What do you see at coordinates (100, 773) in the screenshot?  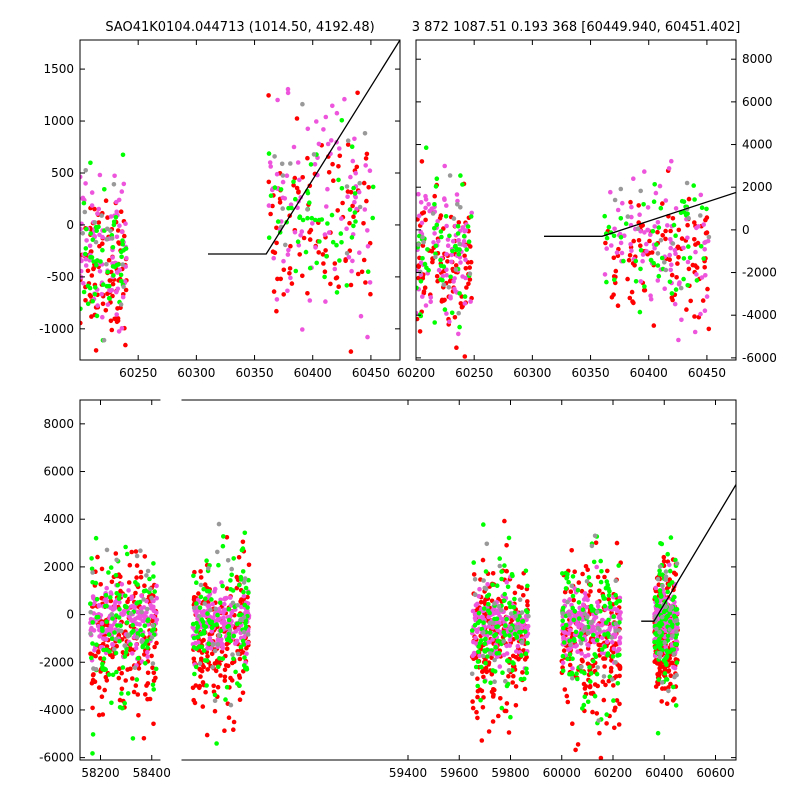 I see `x-tick-label: 58200` at bounding box center [100, 773].